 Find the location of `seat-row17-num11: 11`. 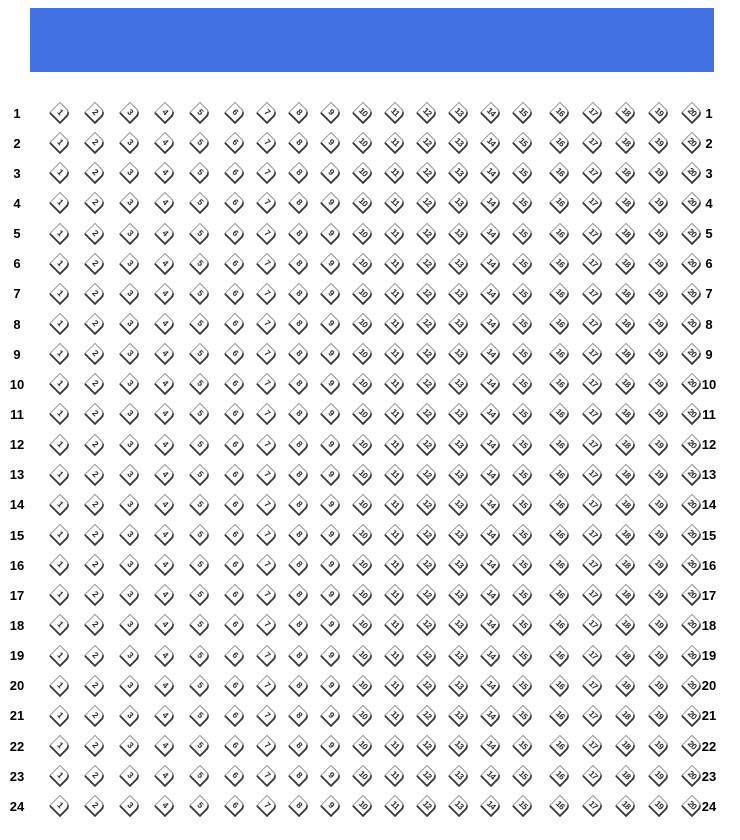

seat-row17-num11: 11 is located at coordinates (395, 595).